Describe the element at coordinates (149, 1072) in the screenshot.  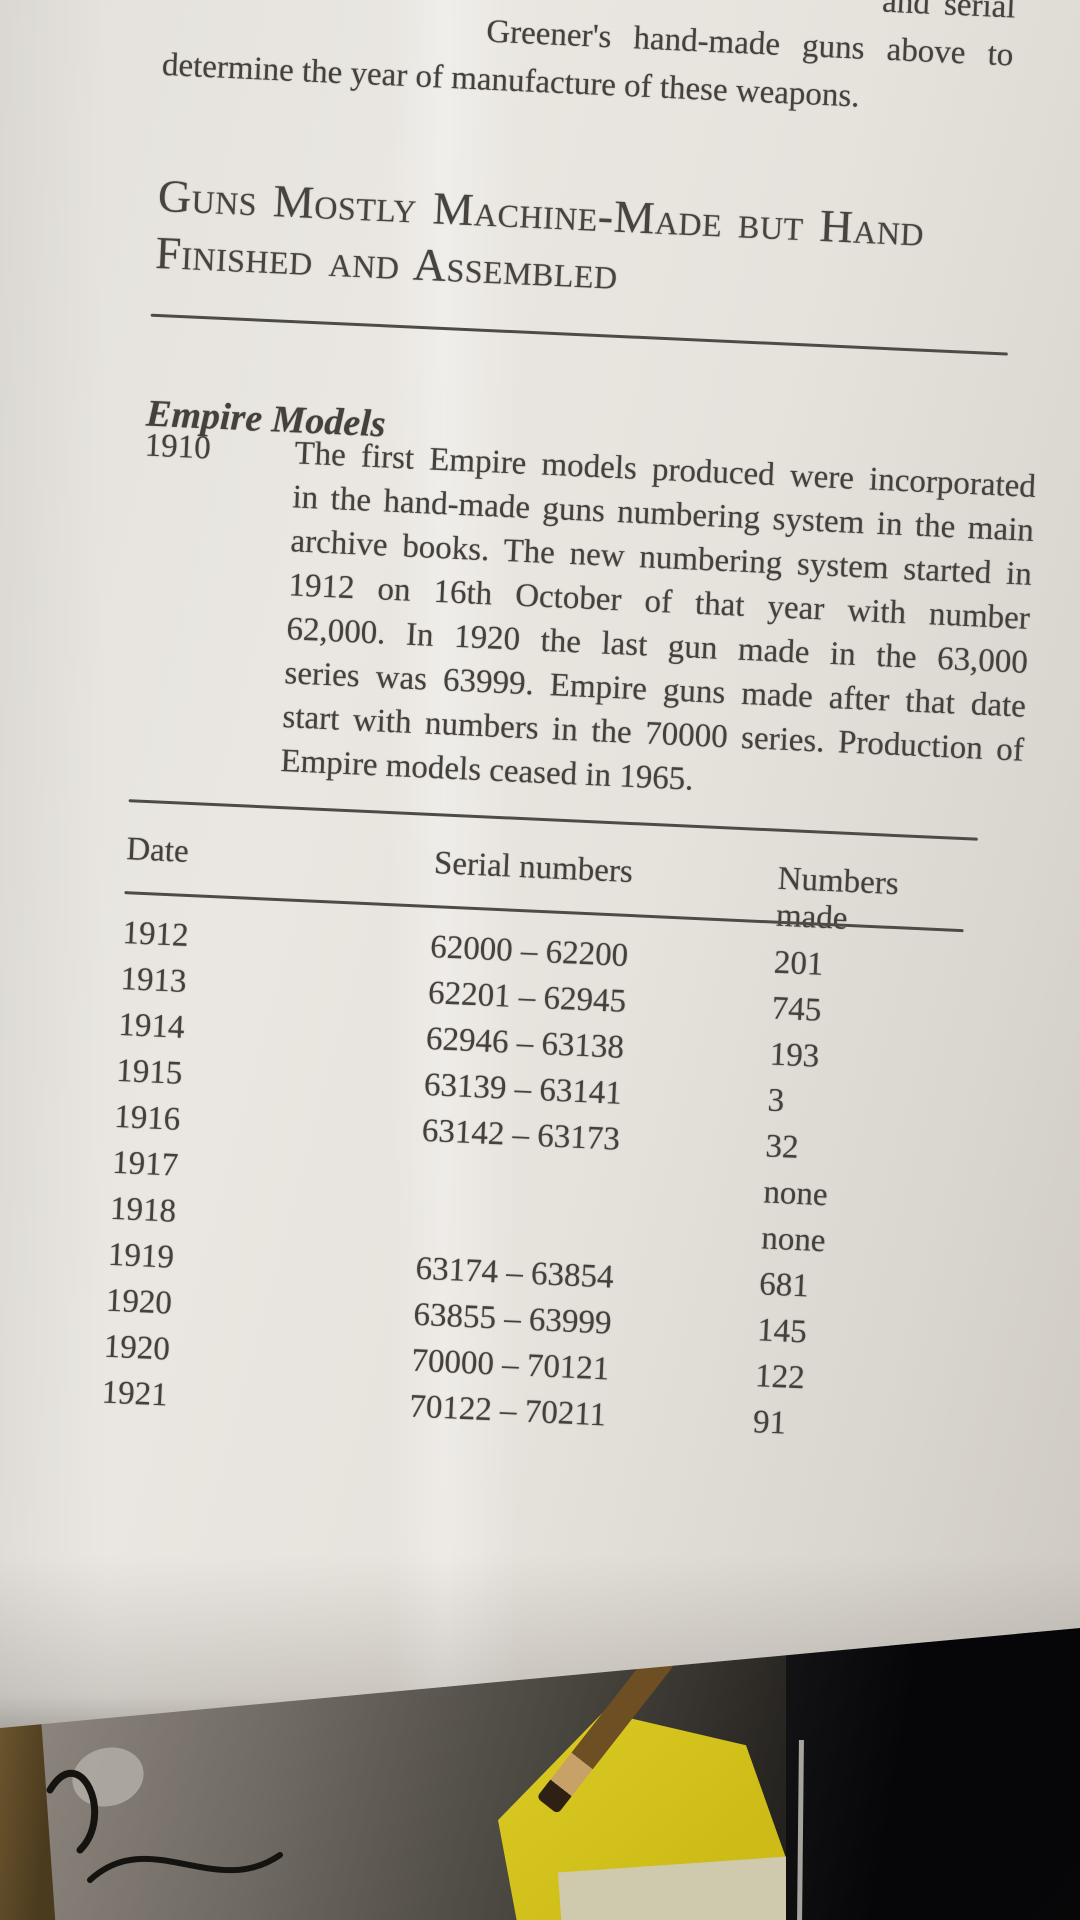
I see `cell-date: 1915` at that location.